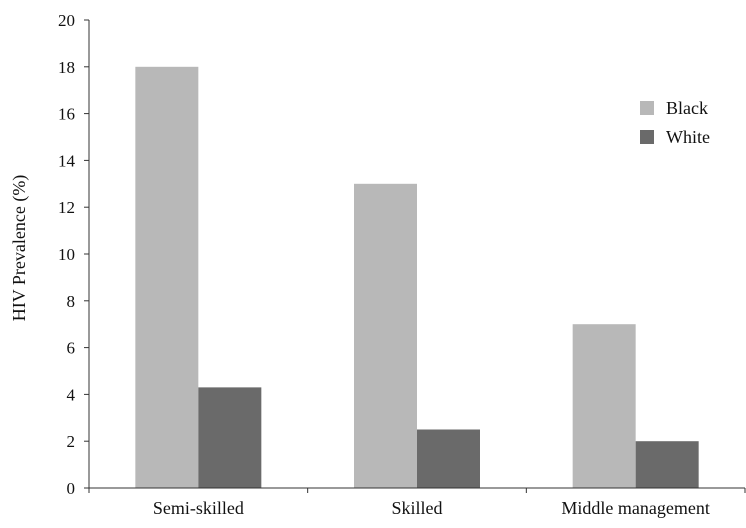 This screenshot has height=528, width=746. I want to click on x-axis-ticks, so click(417, 490).